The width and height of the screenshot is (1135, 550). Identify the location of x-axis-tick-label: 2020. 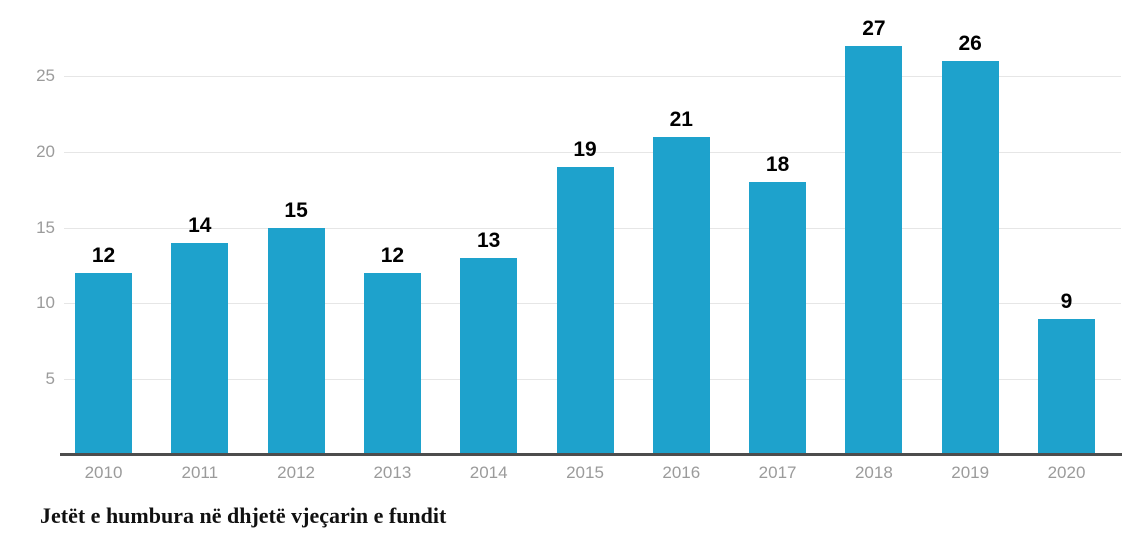
(1066, 472).